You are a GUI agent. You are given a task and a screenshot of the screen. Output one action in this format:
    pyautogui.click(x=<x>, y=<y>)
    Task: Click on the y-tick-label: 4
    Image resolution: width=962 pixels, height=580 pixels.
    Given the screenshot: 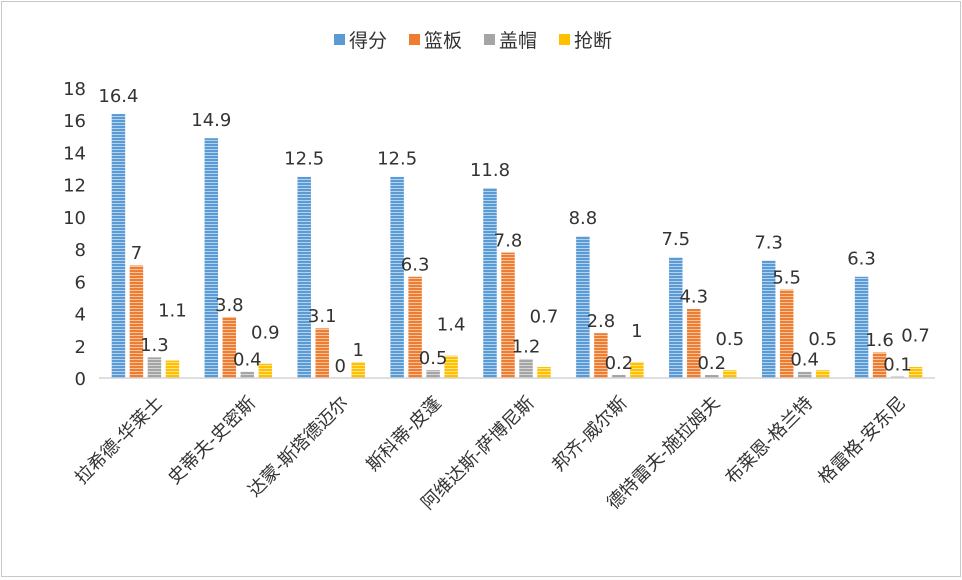 What is the action you would take?
    pyautogui.click(x=80, y=315)
    